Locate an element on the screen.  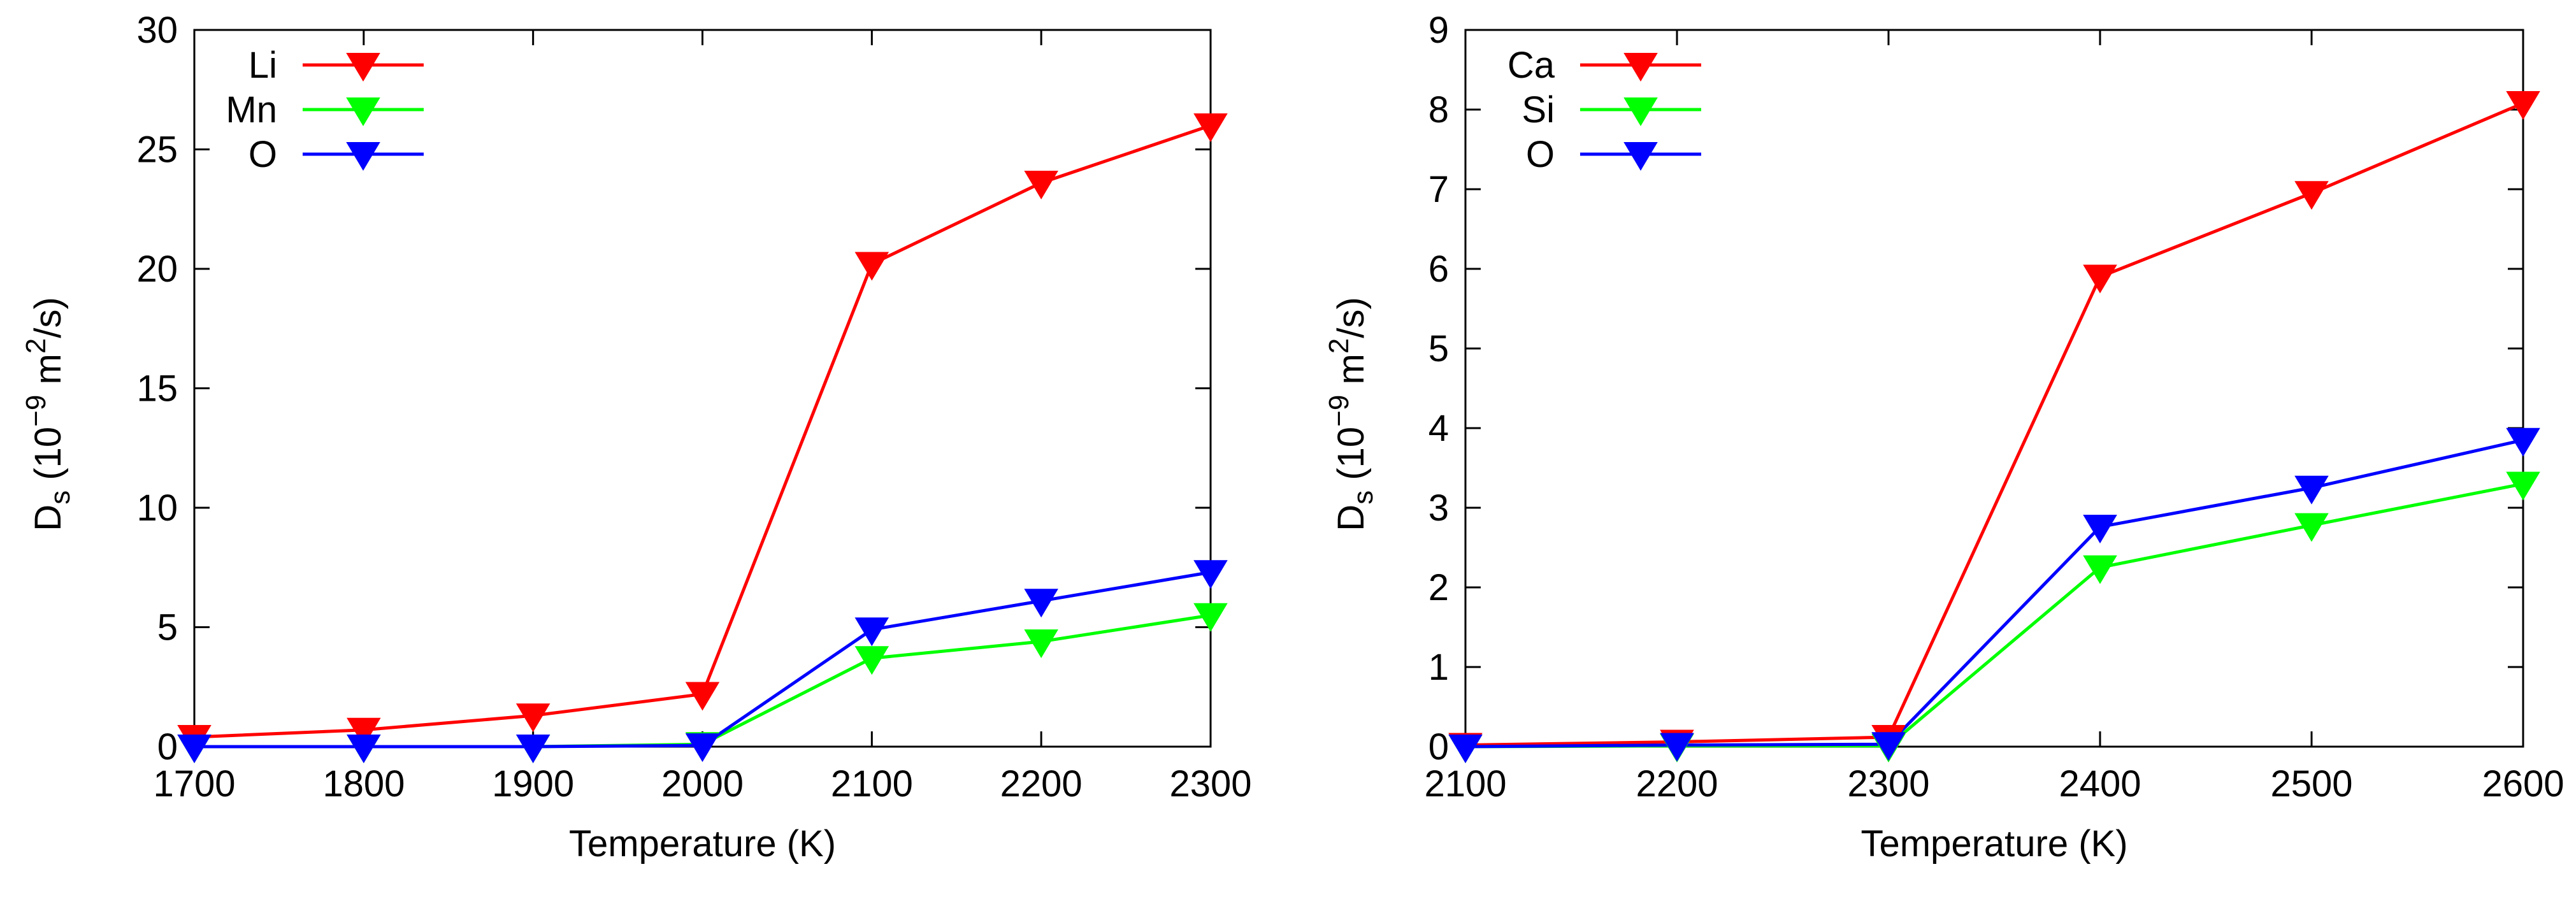
y-tick-label: 6 is located at coordinates (1439, 269).